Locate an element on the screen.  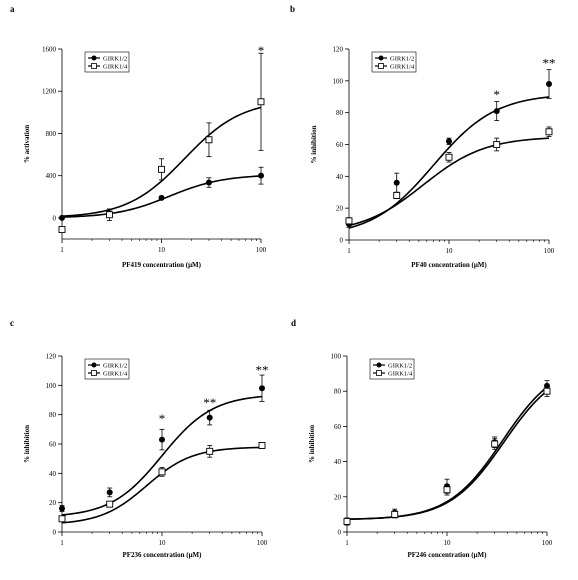
y-axis-label: % activation is located at coordinates (27, 144).